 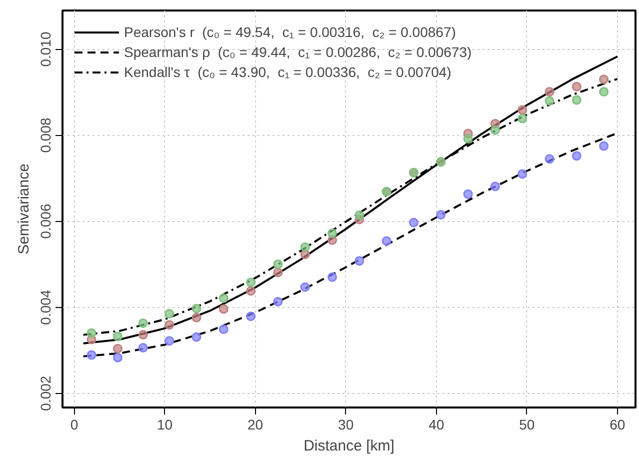 I want to click on y-tick-label: 0.008, so click(x=46, y=135).